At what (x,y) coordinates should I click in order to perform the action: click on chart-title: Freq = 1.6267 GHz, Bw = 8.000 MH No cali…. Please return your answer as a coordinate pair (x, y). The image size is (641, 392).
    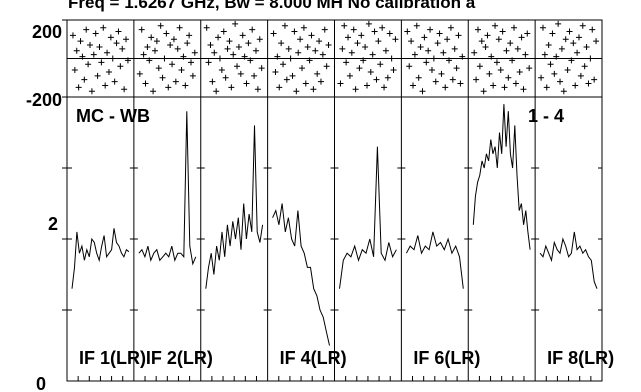
    Looking at the image, I should click on (272, 6).